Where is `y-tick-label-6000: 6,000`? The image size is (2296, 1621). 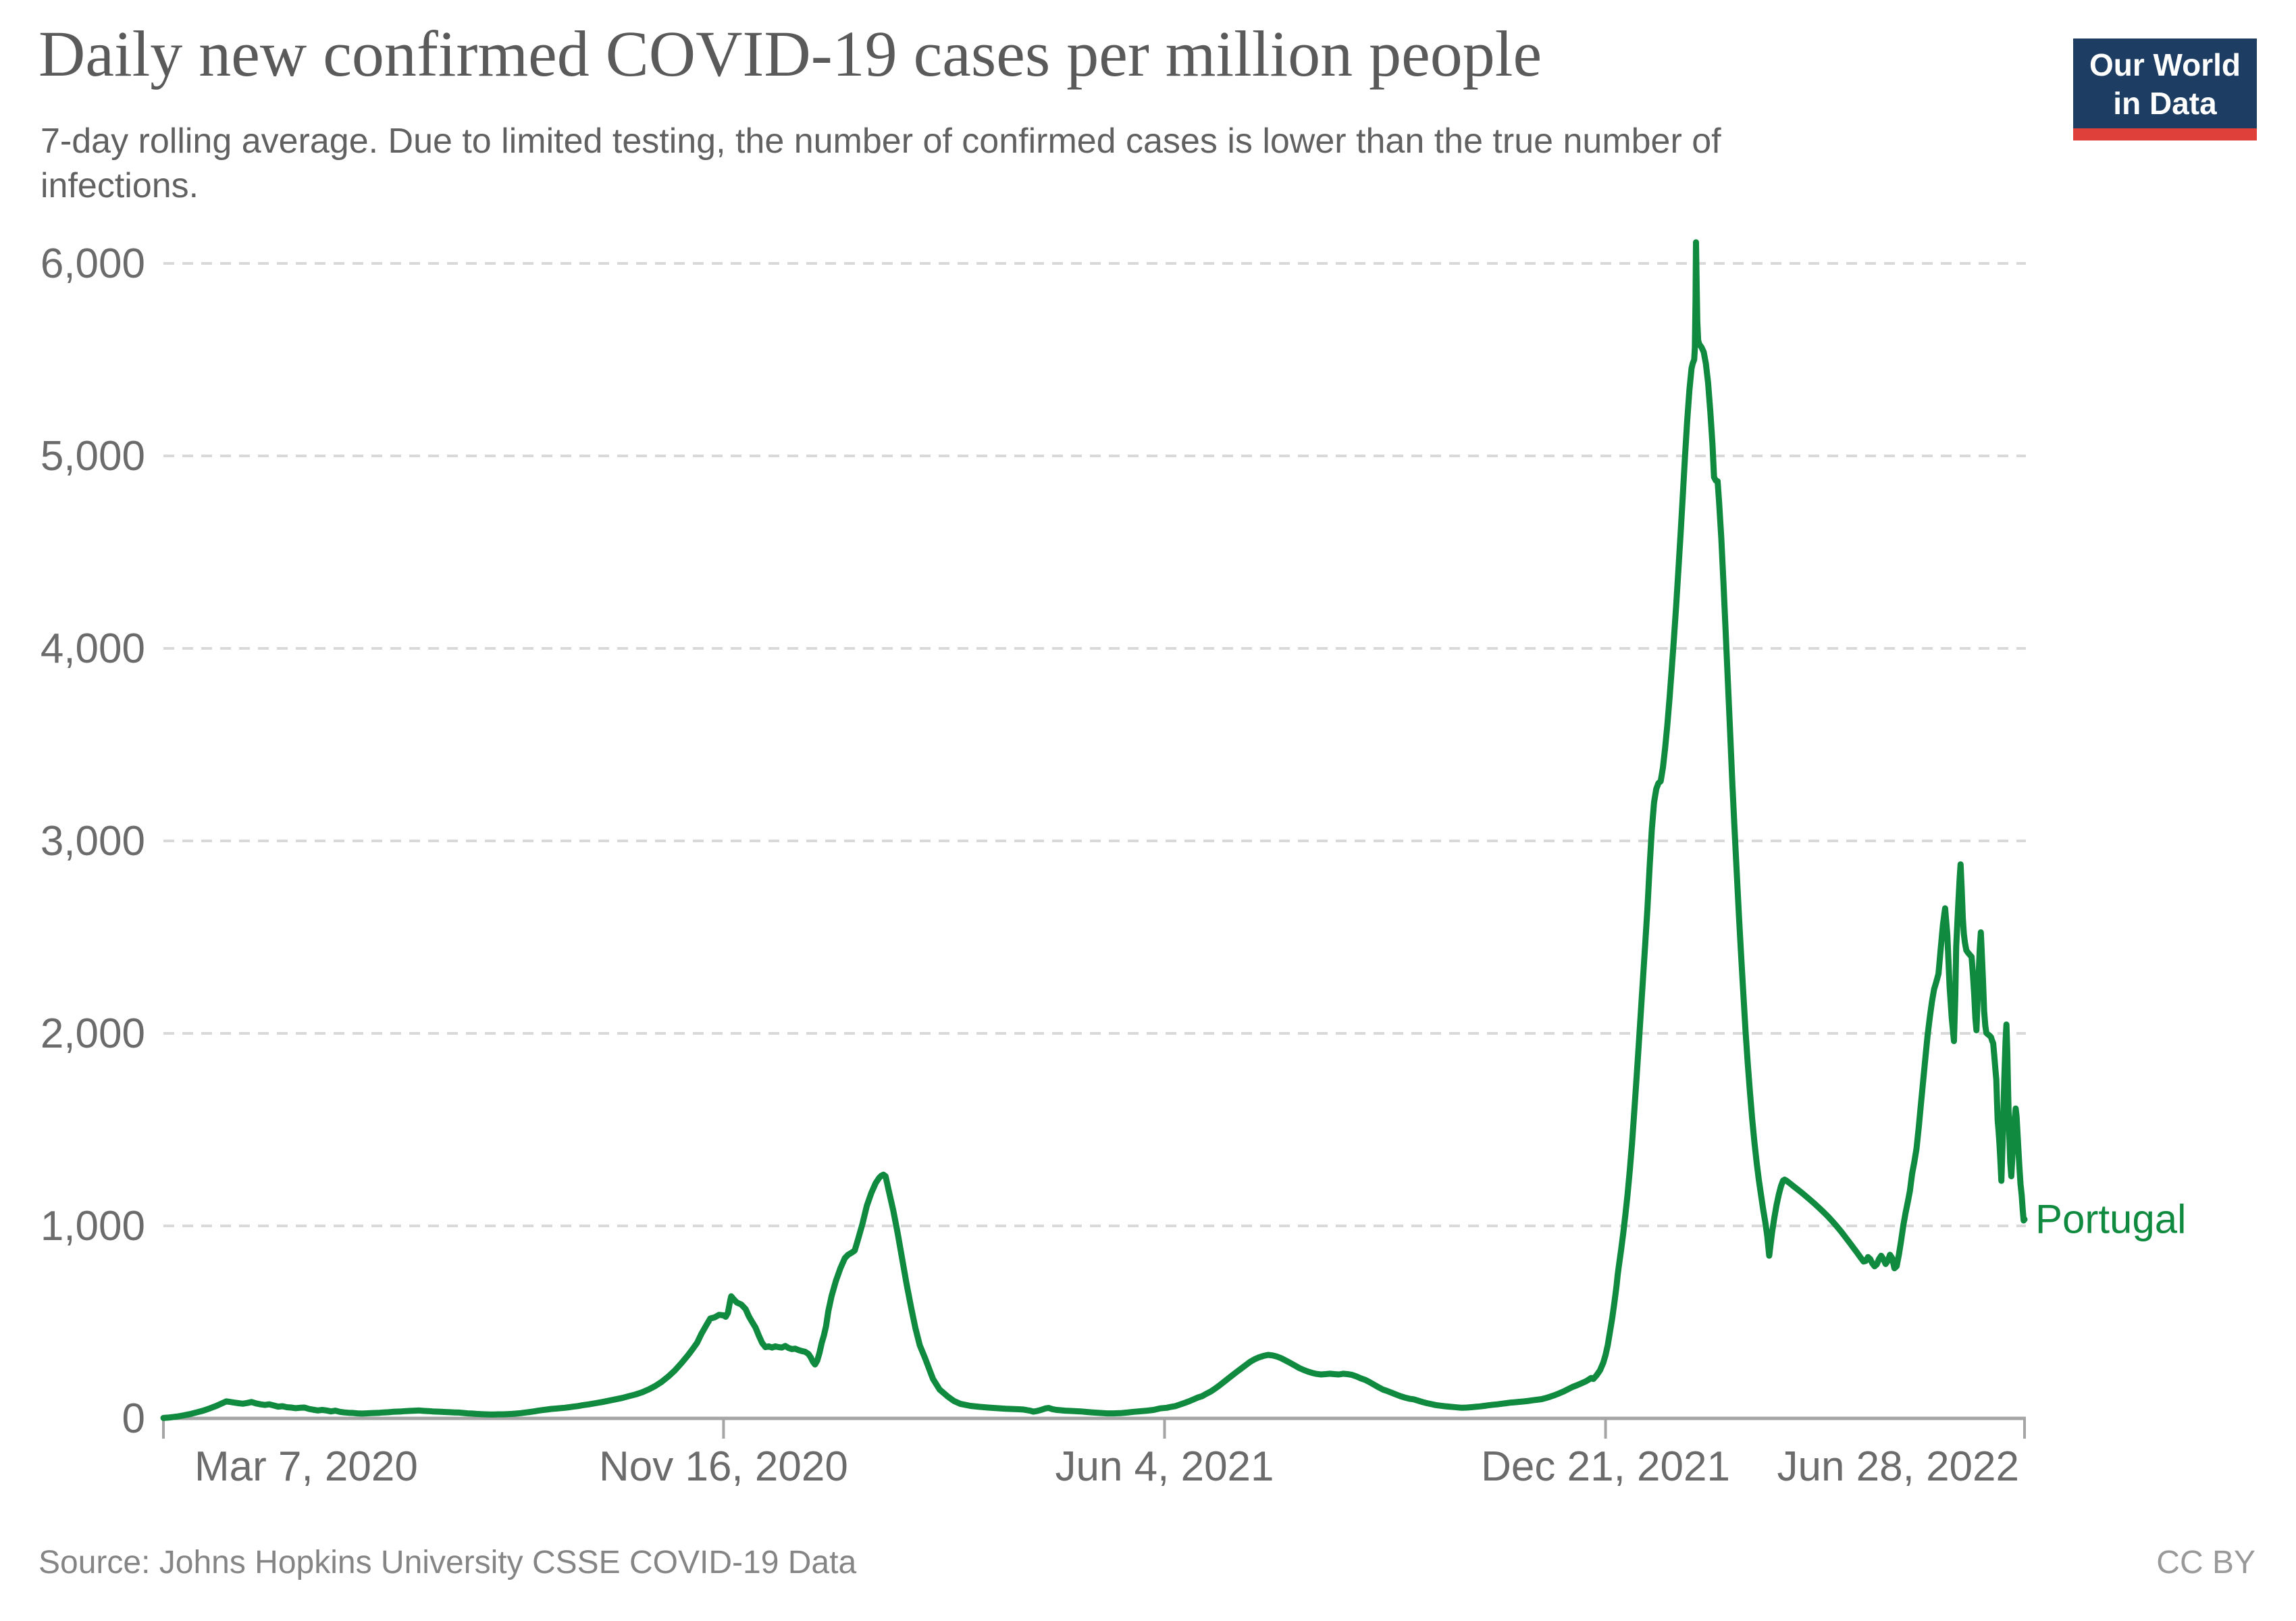
y-tick-label-6000: 6,000 is located at coordinates (93, 263).